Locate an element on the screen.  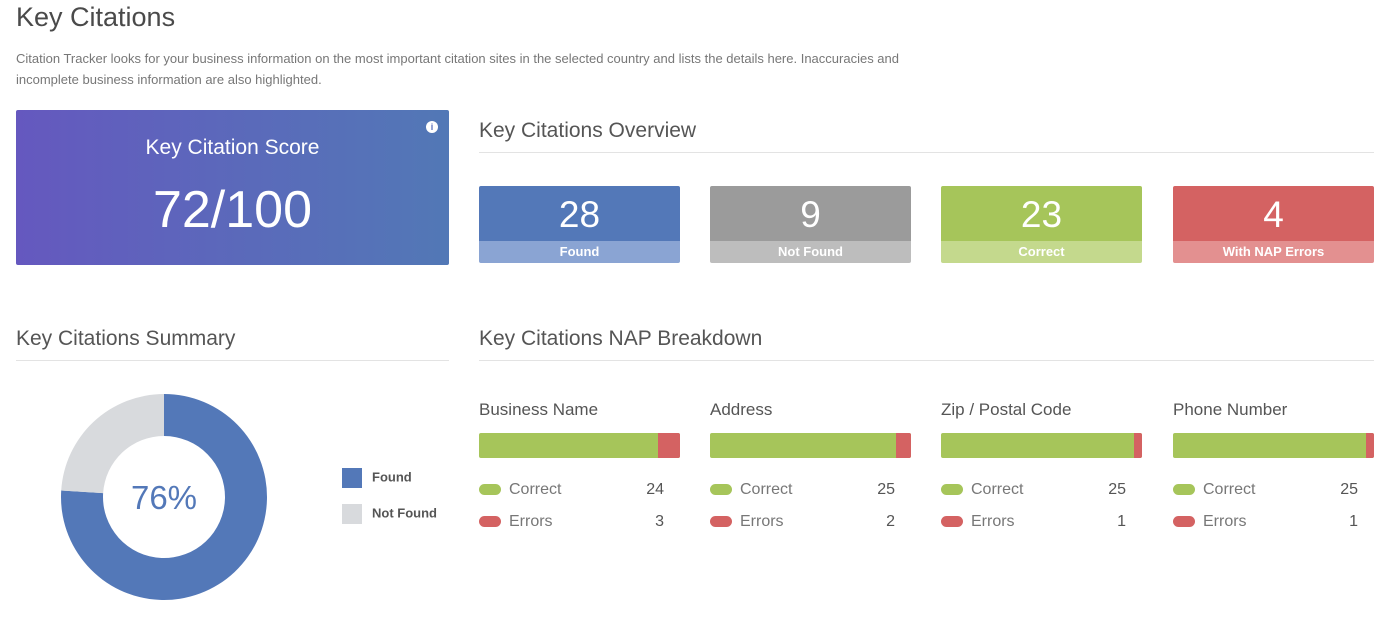
nap-address-errors-count: 2 is located at coordinates (890, 521).